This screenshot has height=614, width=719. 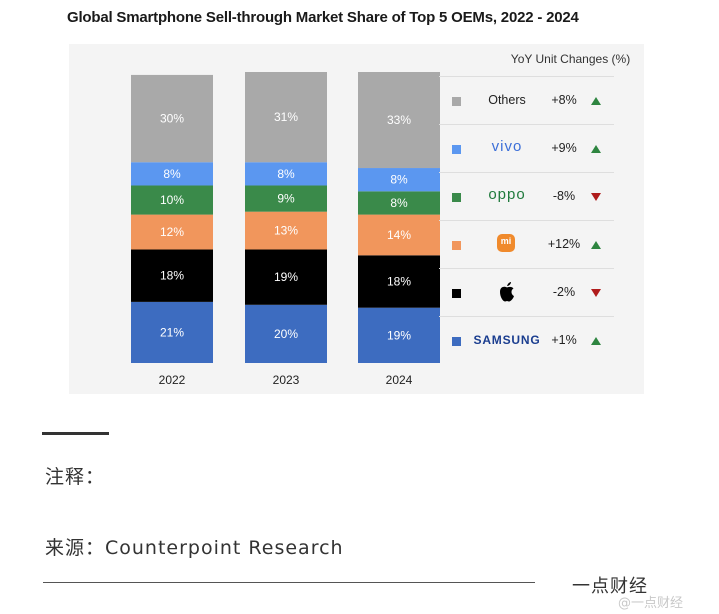 I want to click on legend-change-samsung: +1%, so click(x=564, y=340).